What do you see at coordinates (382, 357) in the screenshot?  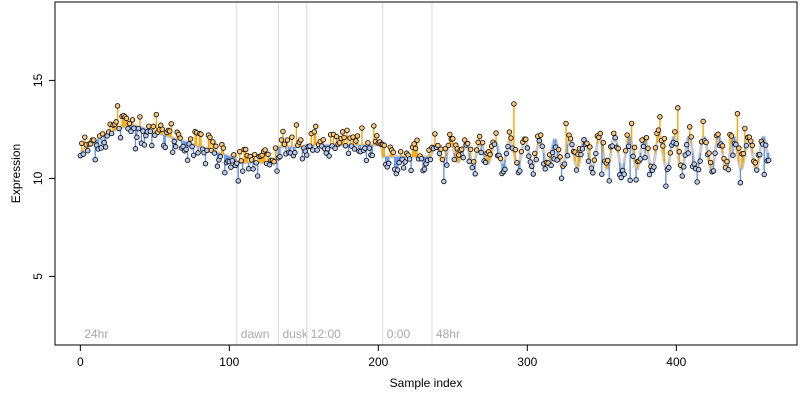 I see `x-axis: 0 100 200 300 400` at bounding box center [382, 357].